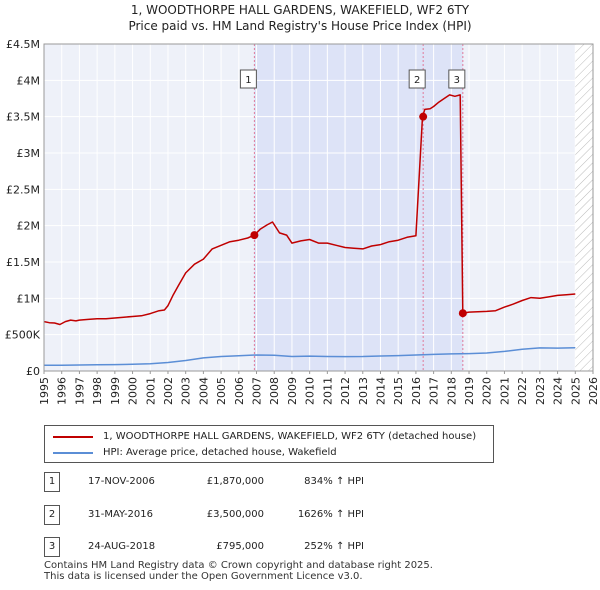  Describe the element at coordinates (235, 514) in the screenshot. I see `transaction-price: £3,500,000` at that location.